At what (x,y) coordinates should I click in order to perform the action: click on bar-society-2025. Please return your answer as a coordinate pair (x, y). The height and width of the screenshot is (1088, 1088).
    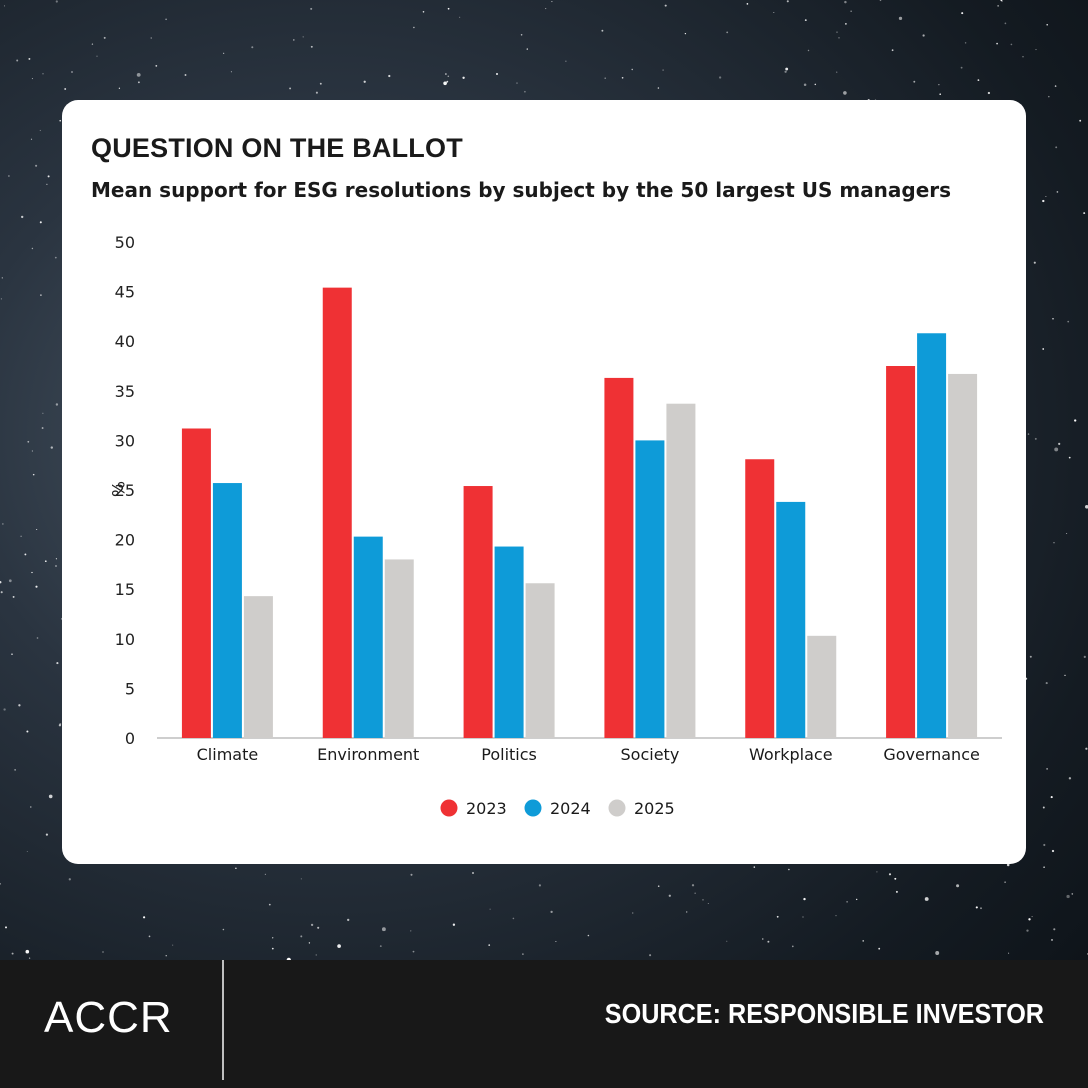
    Looking at the image, I should click on (681, 570).